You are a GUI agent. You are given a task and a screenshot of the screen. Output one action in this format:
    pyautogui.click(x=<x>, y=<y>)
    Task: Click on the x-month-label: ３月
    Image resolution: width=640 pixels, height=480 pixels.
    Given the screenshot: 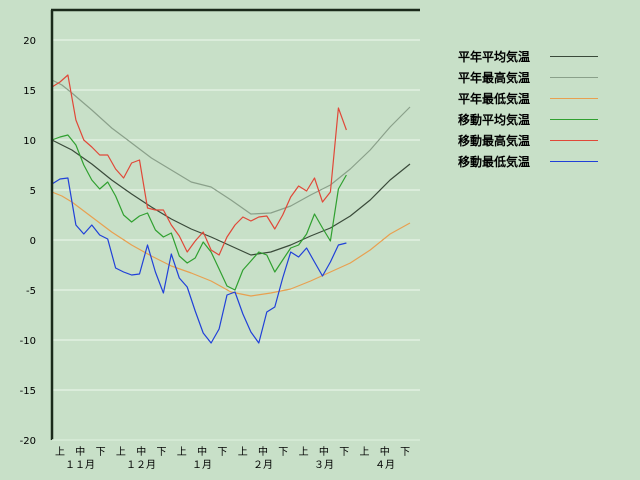 What is the action you would take?
    pyautogui.click(x=324, y=465)
    